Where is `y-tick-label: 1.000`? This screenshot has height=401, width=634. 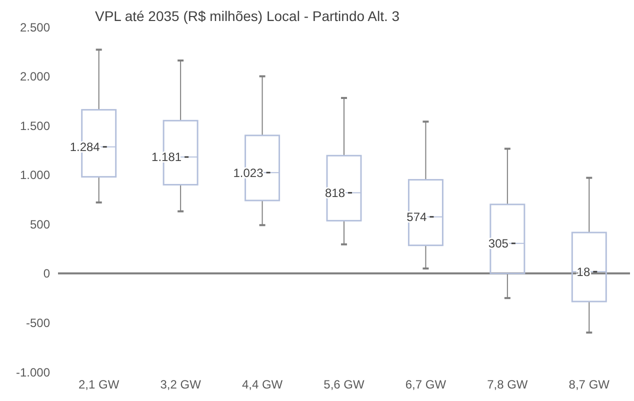 y-tick-label: 1.000 is located at coordinates (35, 175).